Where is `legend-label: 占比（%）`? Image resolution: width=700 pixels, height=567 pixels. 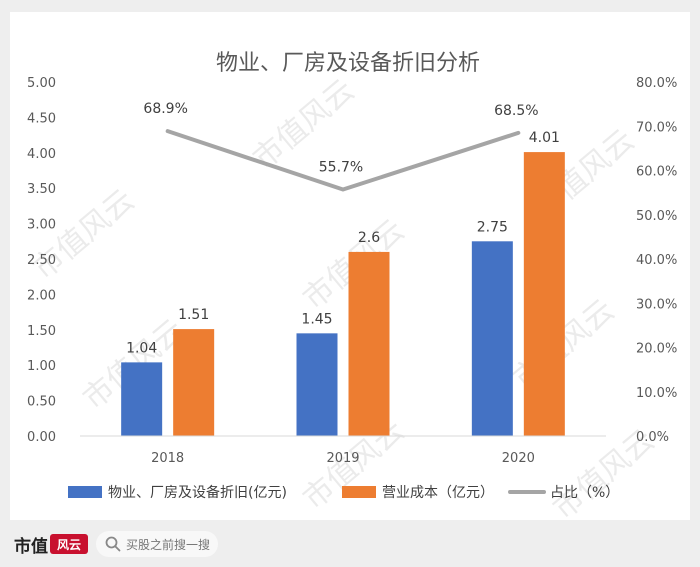
legend-label: 占比（%） is located at coordinates (584, 493).